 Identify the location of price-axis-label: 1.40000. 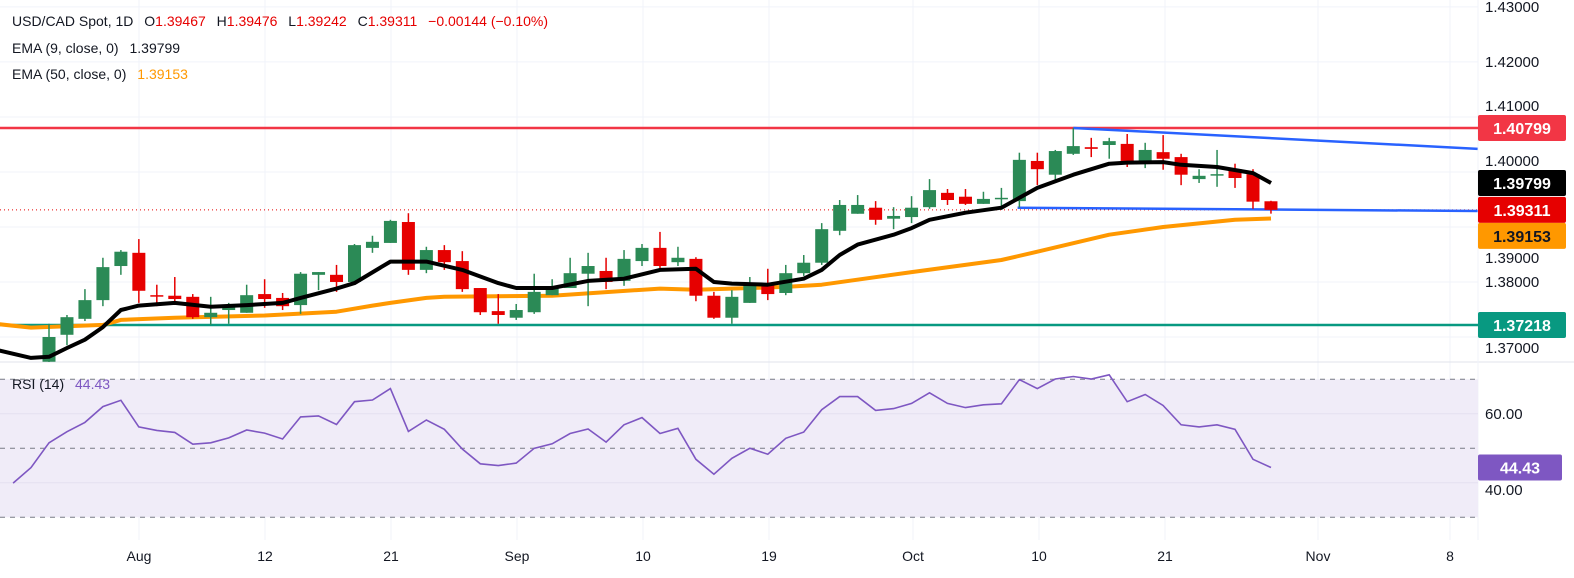
(1512, 161).